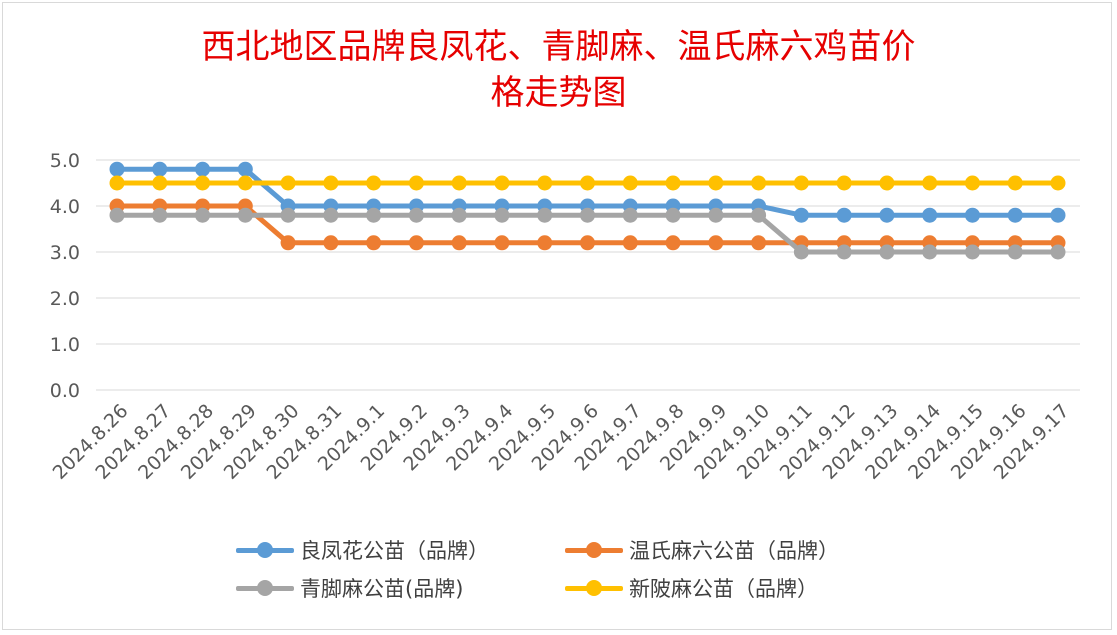 This screenshot has height=635, width=1117. I want to click on legend-item-xinpima: 新陂麻公苗（品牌）, so click(691, 588).